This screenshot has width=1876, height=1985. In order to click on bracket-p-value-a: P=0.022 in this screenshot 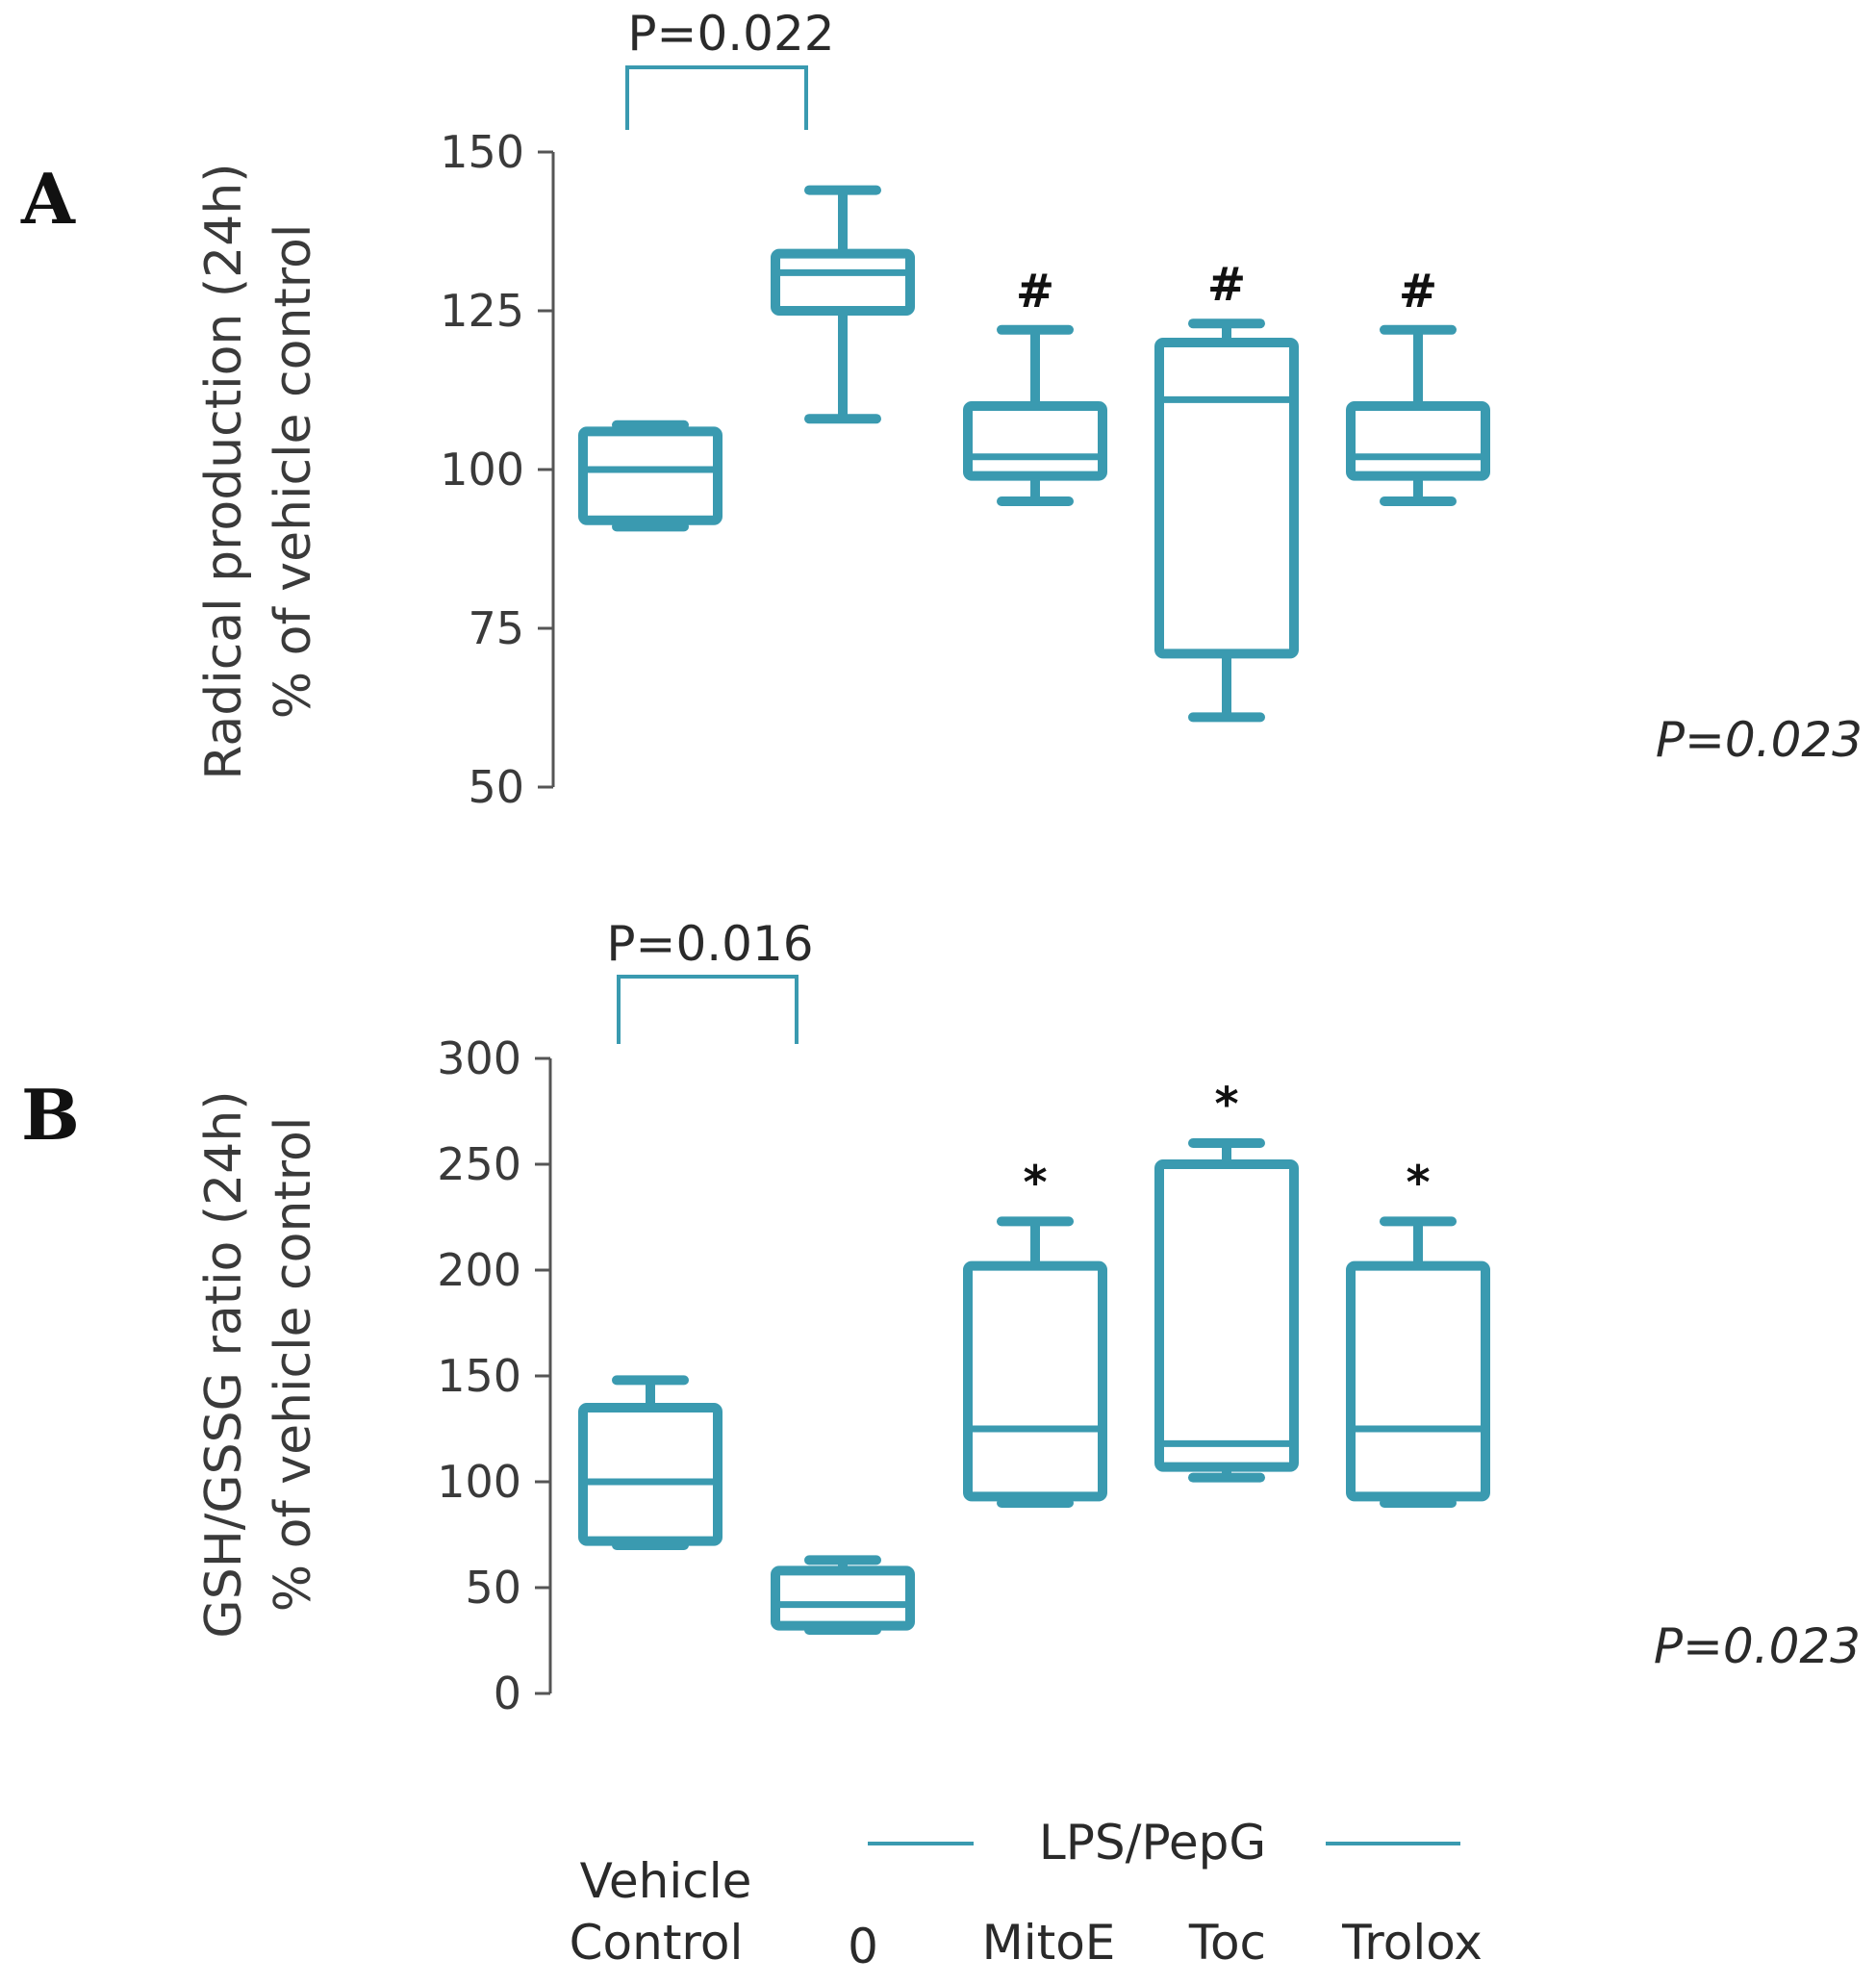, I will do `click(730, 34)`.